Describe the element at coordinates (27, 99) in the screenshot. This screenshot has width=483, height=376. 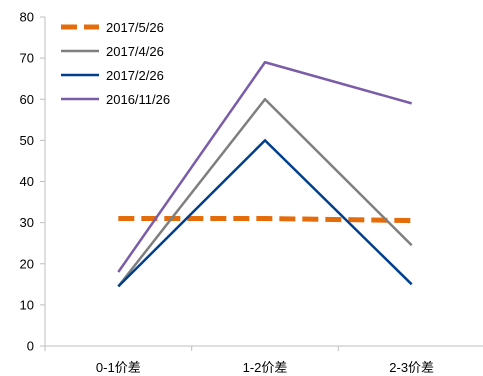
I see `y-tick-label: 60` at that location.